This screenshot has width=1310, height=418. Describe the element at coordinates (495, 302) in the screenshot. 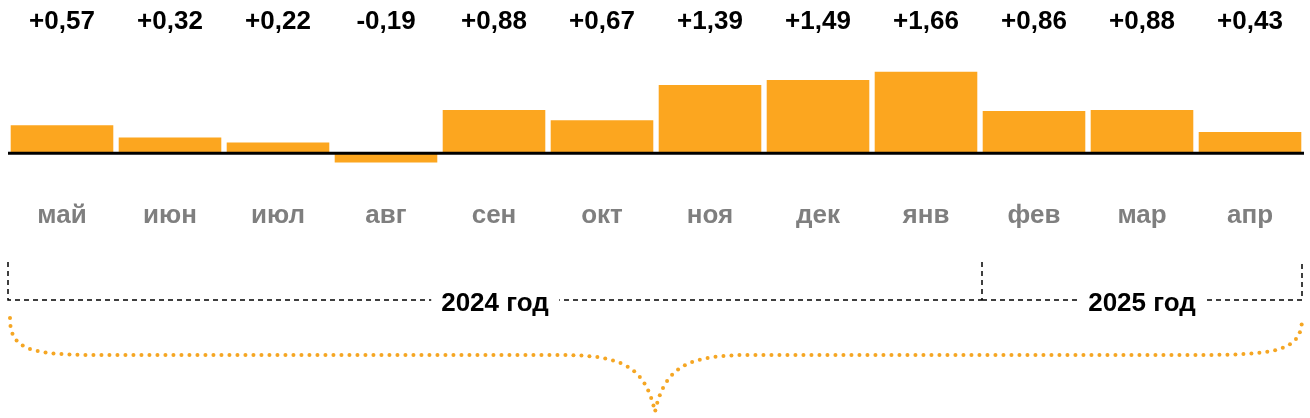

I see `text: 2024 год` at that location.